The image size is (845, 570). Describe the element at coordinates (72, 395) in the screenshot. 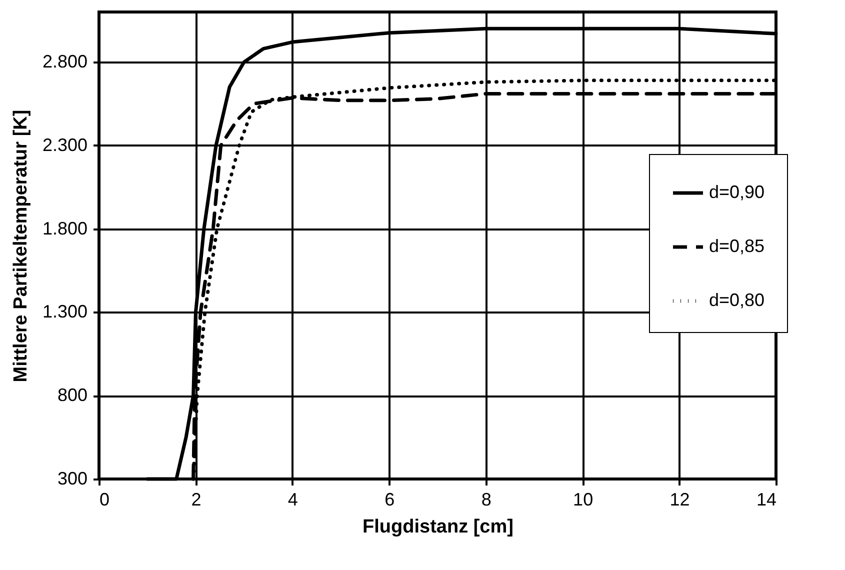

I see `y-tick-label: 800` at that location.